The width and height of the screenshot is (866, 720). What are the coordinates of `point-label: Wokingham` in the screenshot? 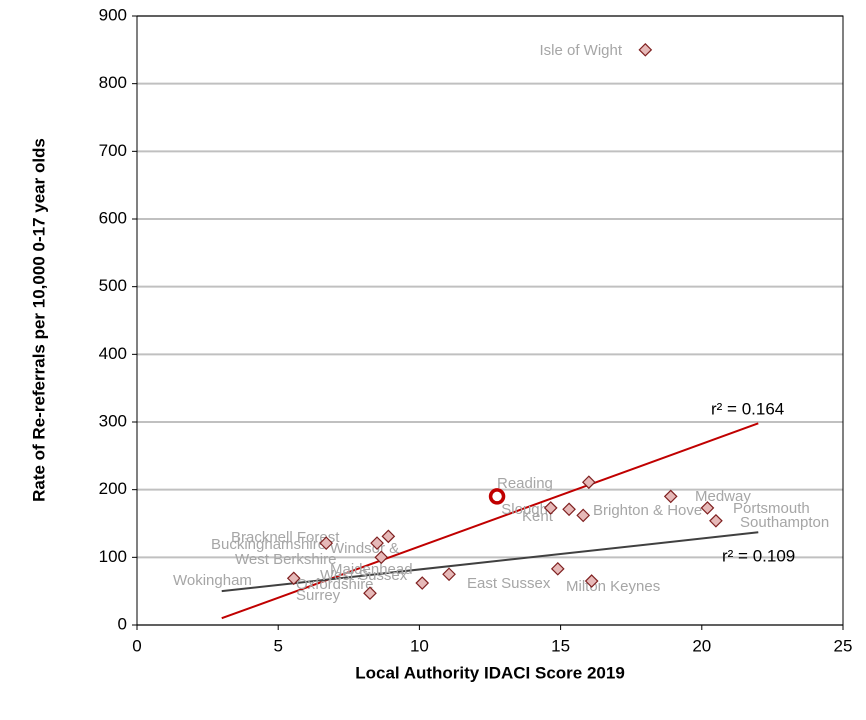 It's located at (212, 580).